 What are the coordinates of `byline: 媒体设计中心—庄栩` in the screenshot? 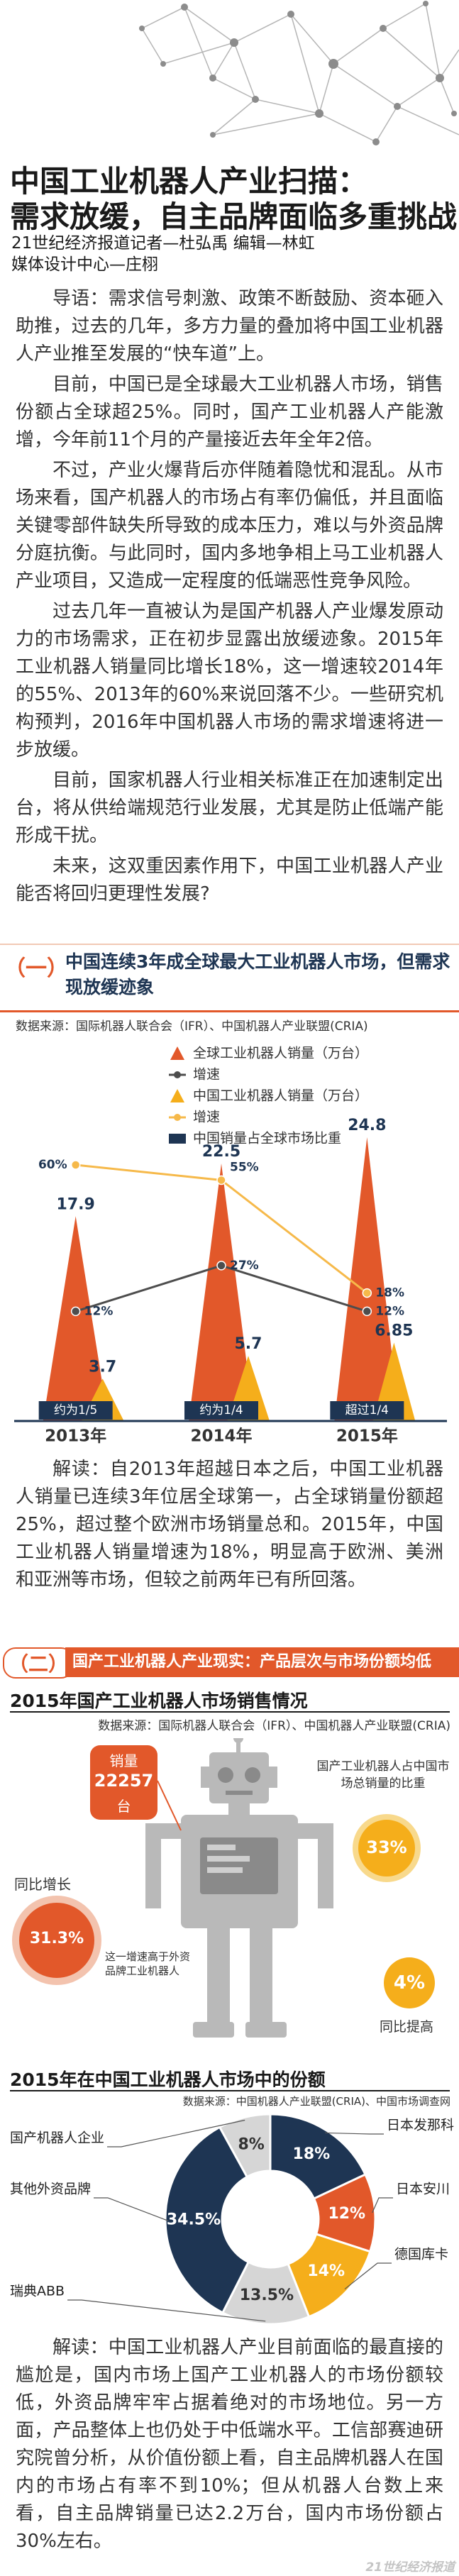 It's located at (84, 264).